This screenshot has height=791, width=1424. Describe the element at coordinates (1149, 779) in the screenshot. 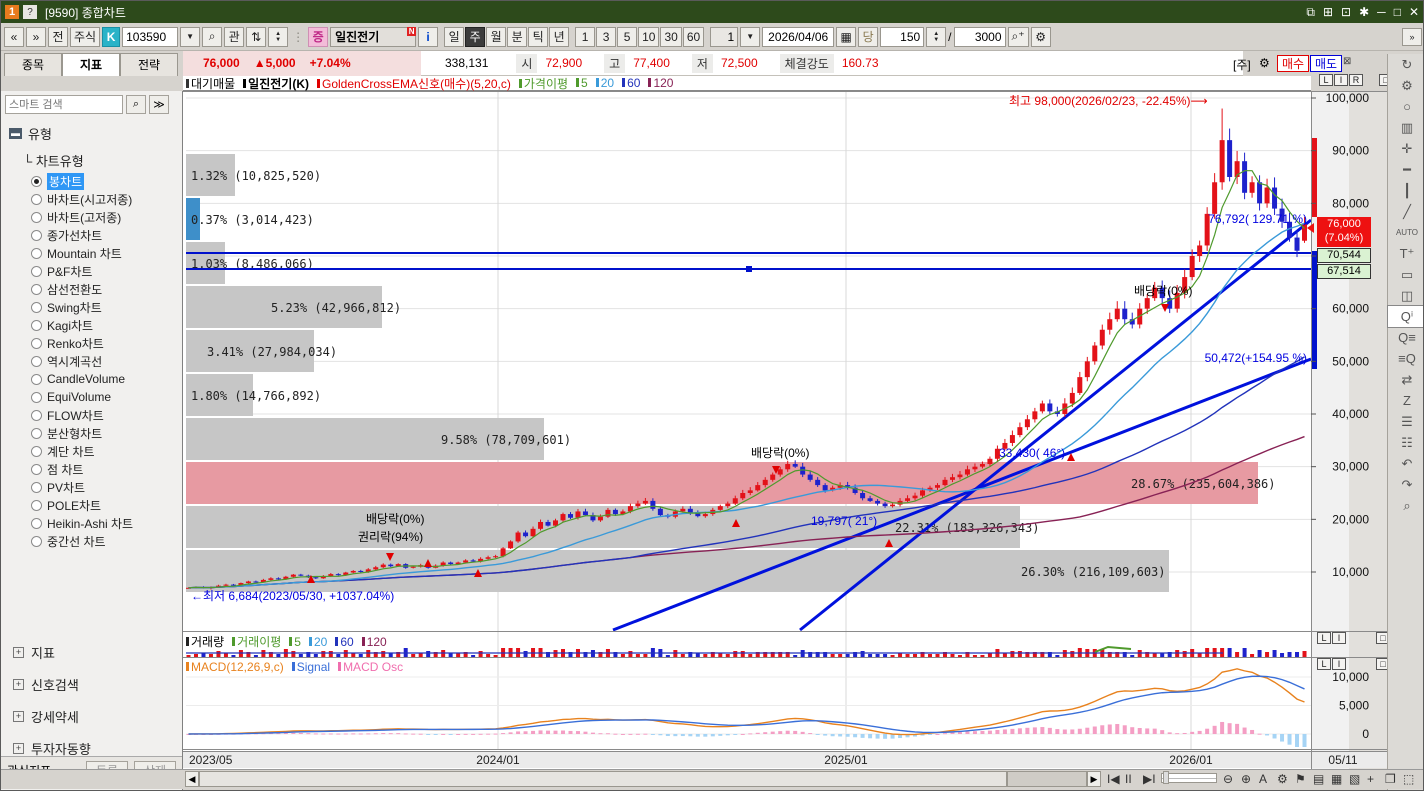

I see `step-last-icon: ▶I` at that location.